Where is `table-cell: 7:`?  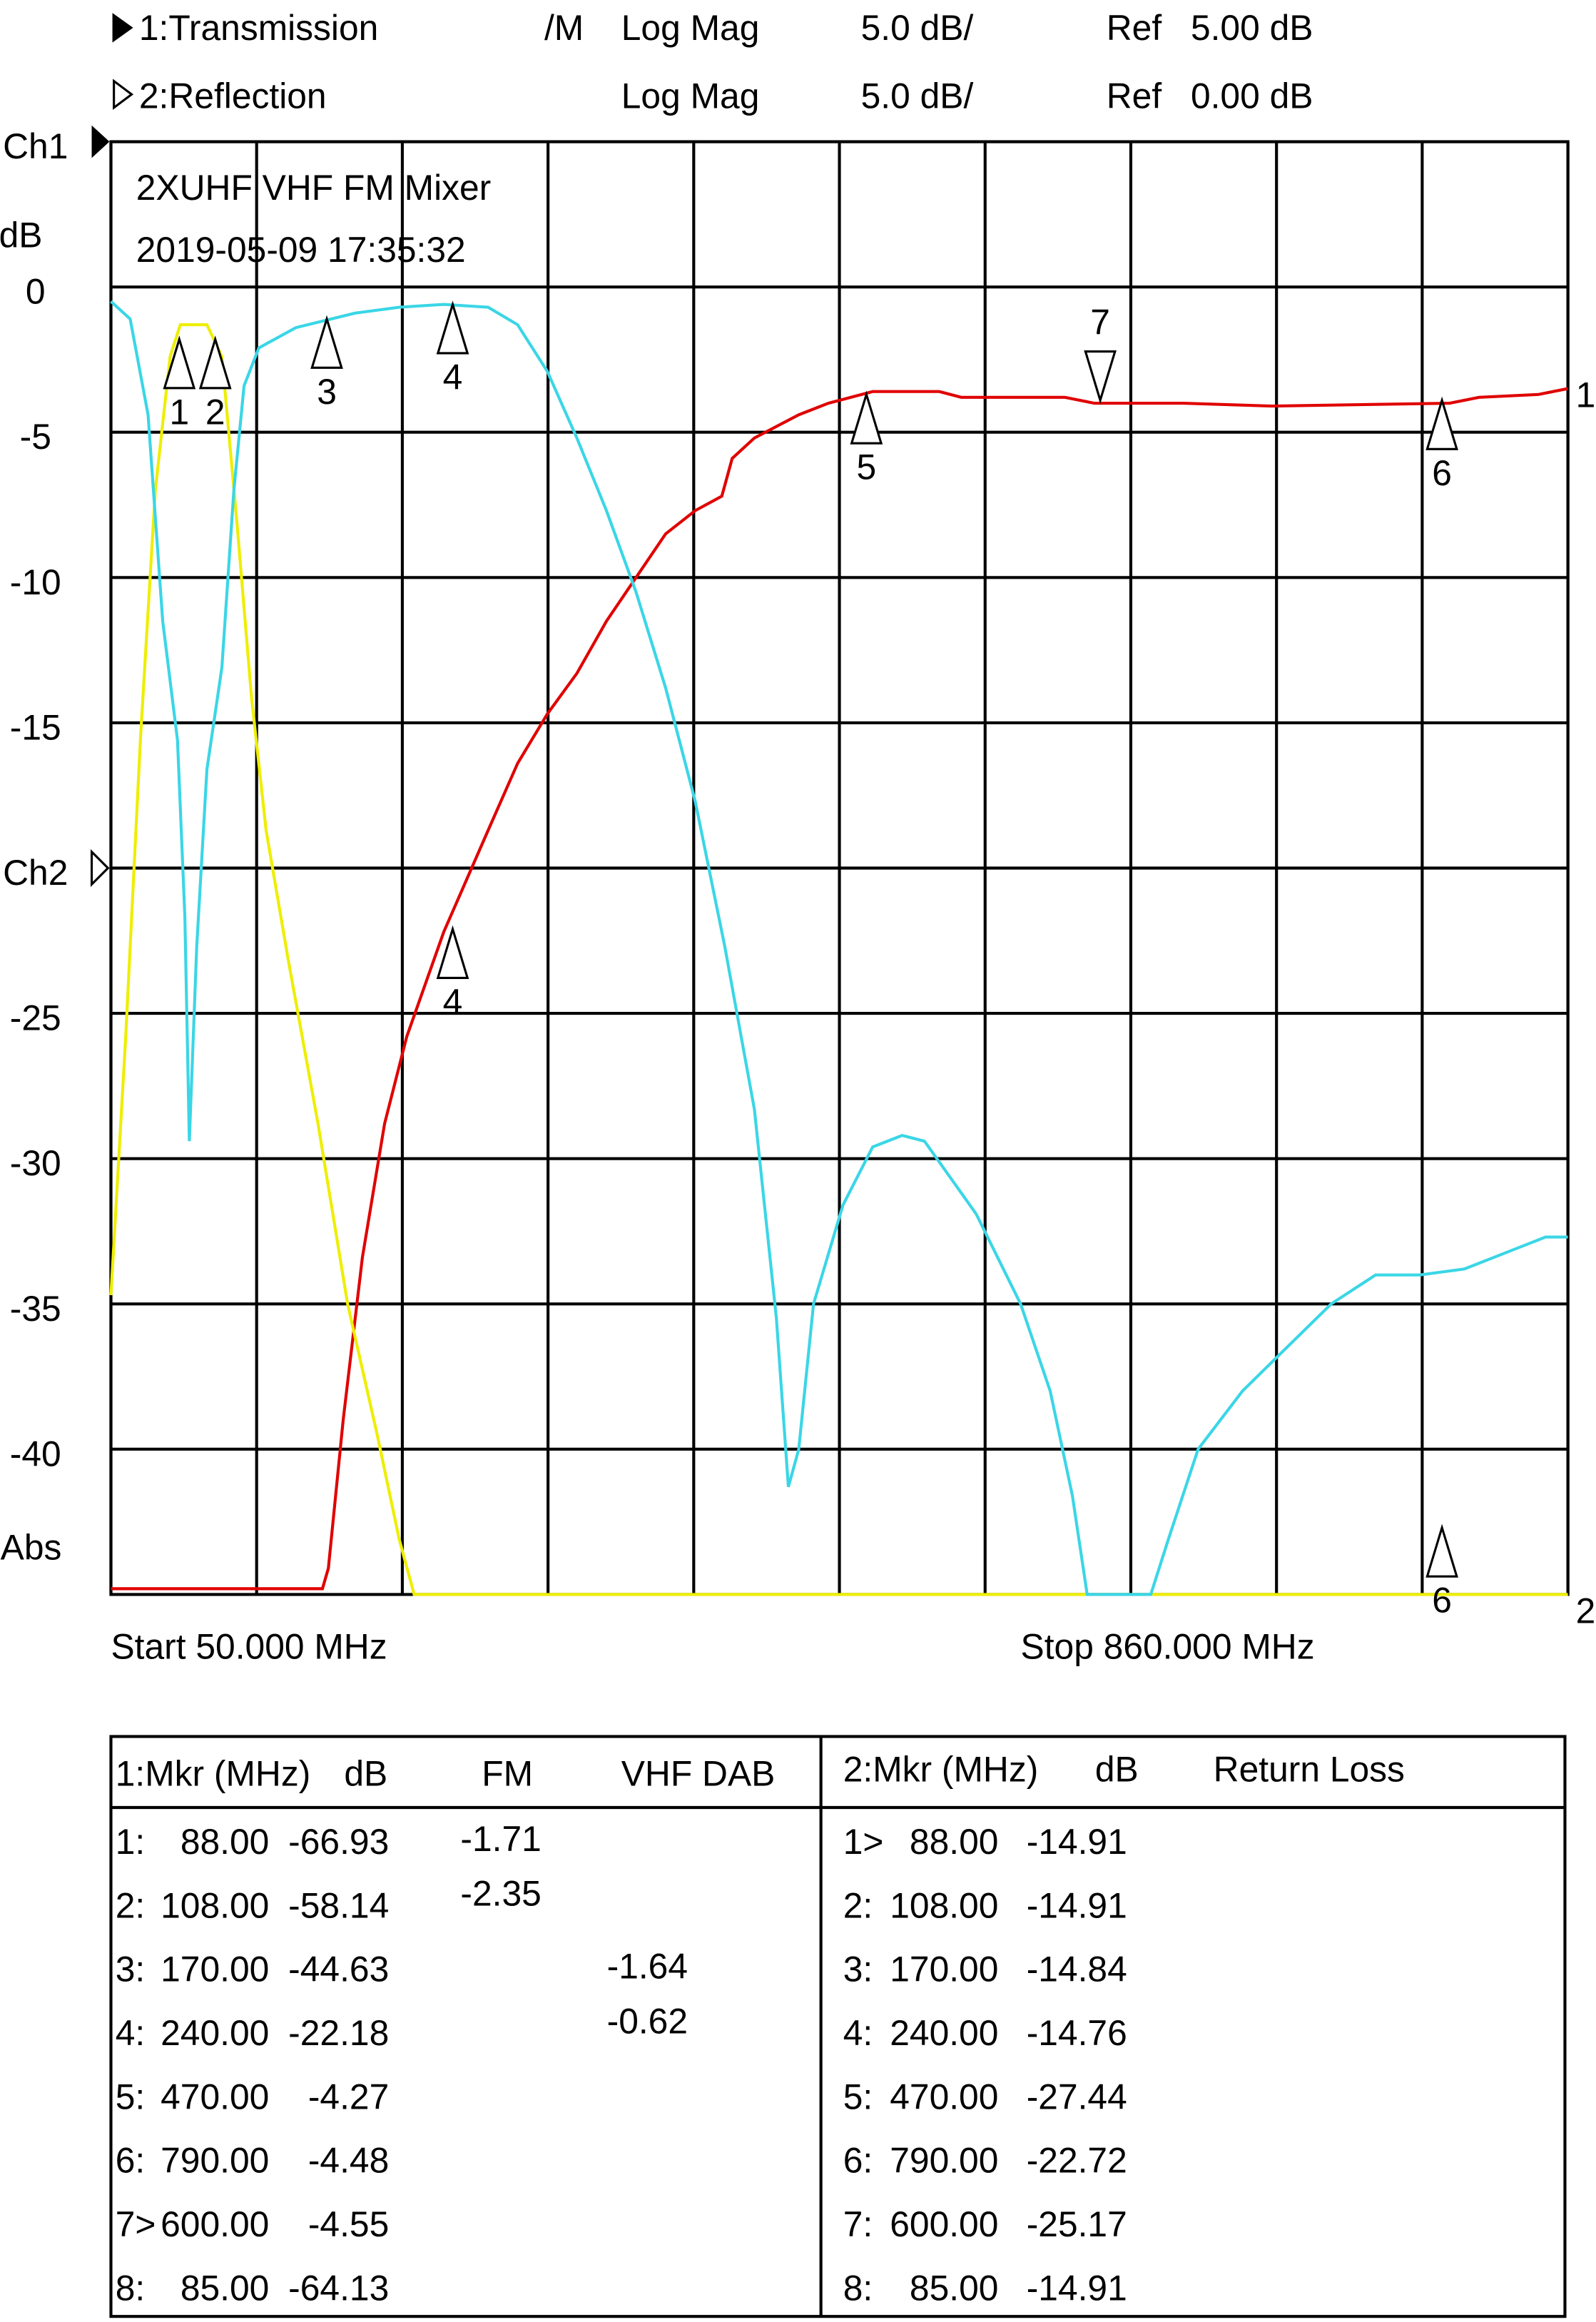 table-cell: 7: is located at coordinates (858, 2224).